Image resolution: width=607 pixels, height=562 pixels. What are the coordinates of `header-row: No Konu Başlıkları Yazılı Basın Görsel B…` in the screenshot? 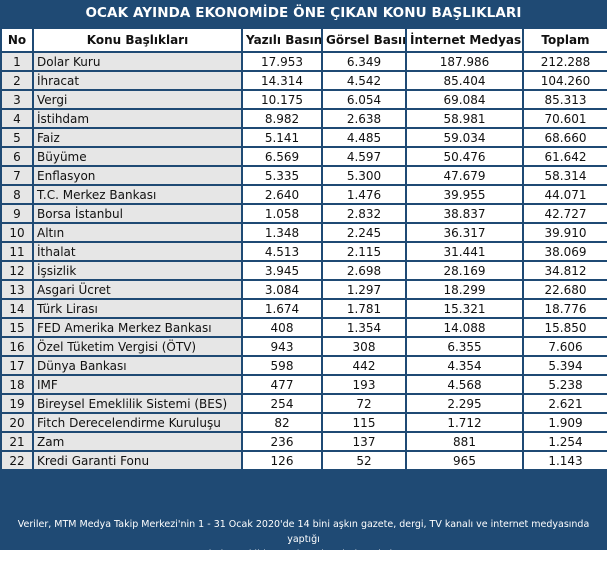 It's located at (303, 40).